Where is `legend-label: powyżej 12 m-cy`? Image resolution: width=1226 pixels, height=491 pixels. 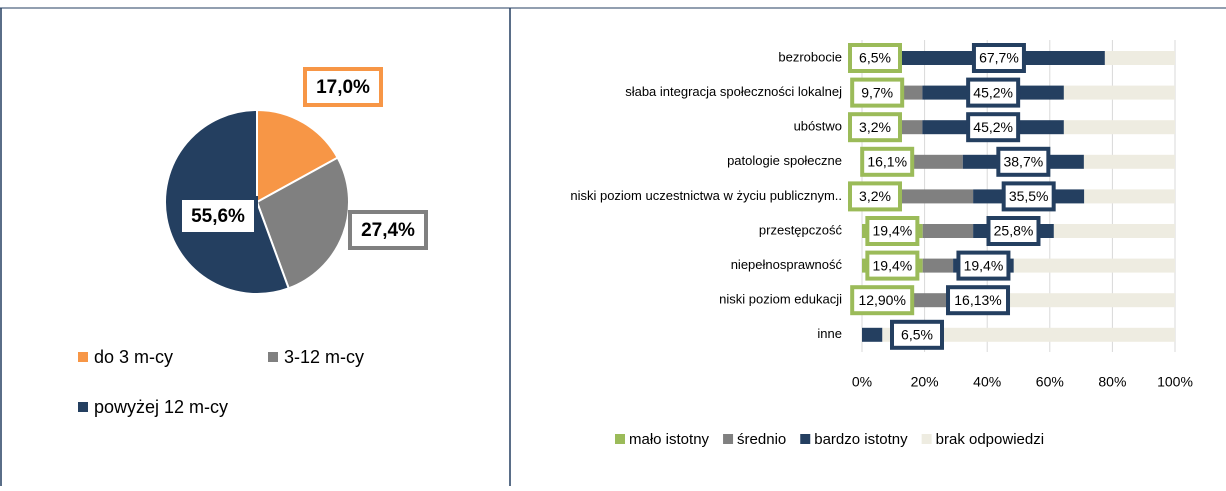
legend-label: powyżej 12 m-cy is located at coordinates (161, 407).